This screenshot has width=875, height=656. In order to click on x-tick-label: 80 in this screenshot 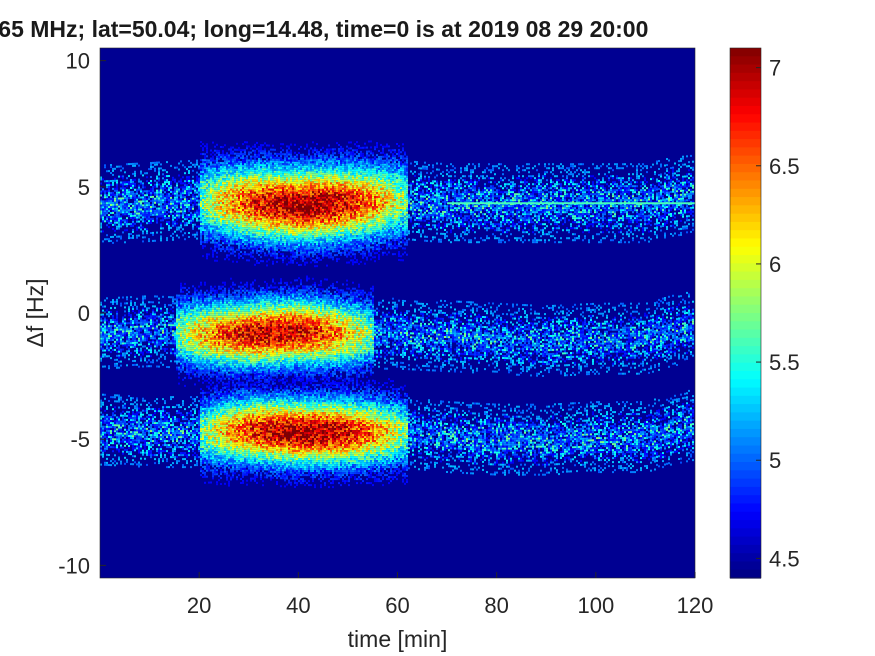, I will do `click(496, 605)`.